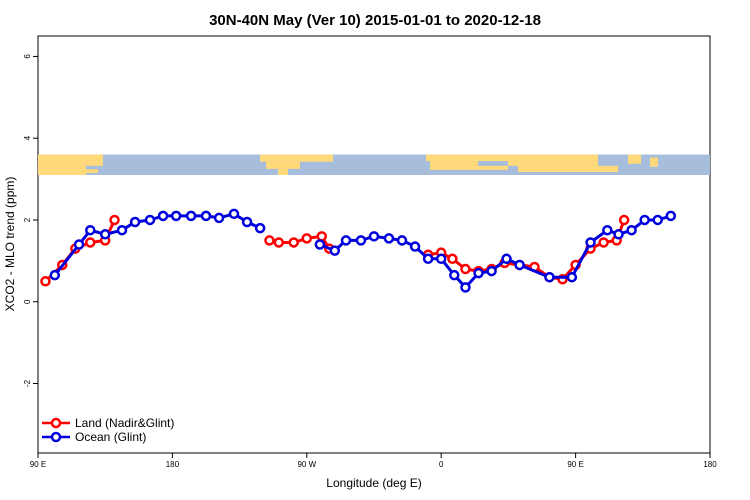 This screenshot has width=750, height=500. What do you see at coordinates (56, 437) in the screenshot?
I see `legend-marker-ocean` at bounding box center [56, 437].